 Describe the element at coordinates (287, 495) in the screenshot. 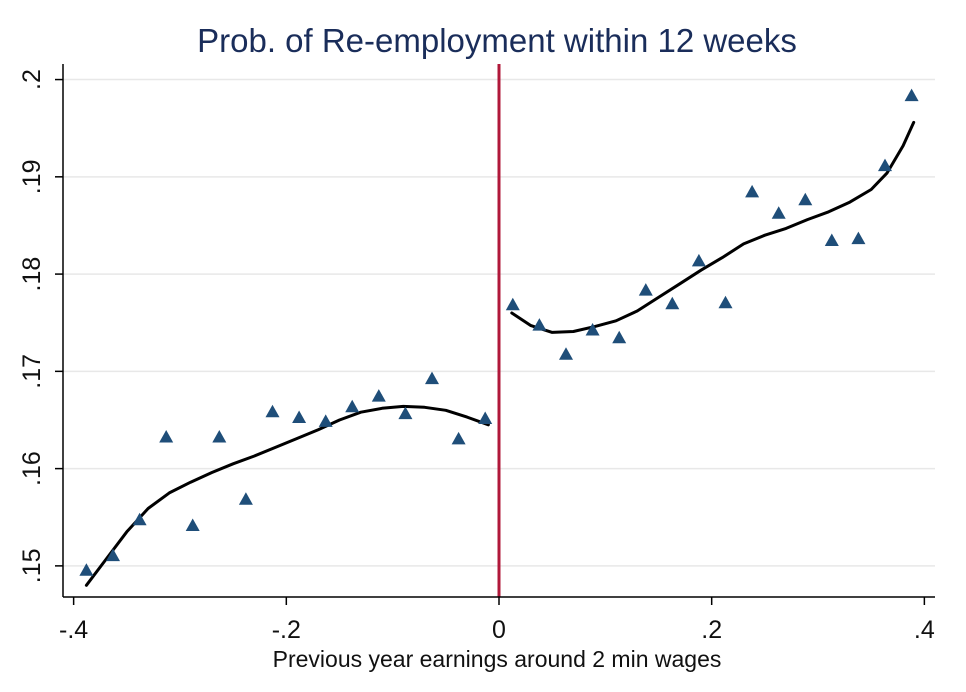

I see `fit-line-left` at that location.